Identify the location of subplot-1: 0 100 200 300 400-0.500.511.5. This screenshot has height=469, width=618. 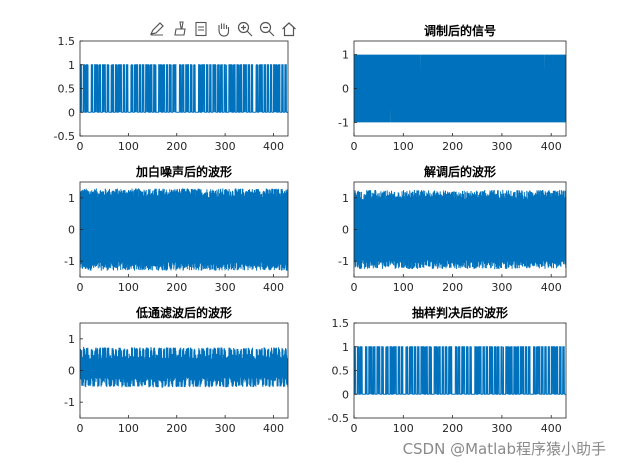
(171, 94).